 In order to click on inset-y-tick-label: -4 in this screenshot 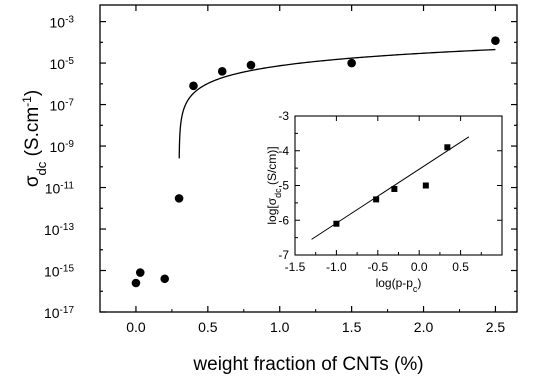, I will do `click(283, 151)`.